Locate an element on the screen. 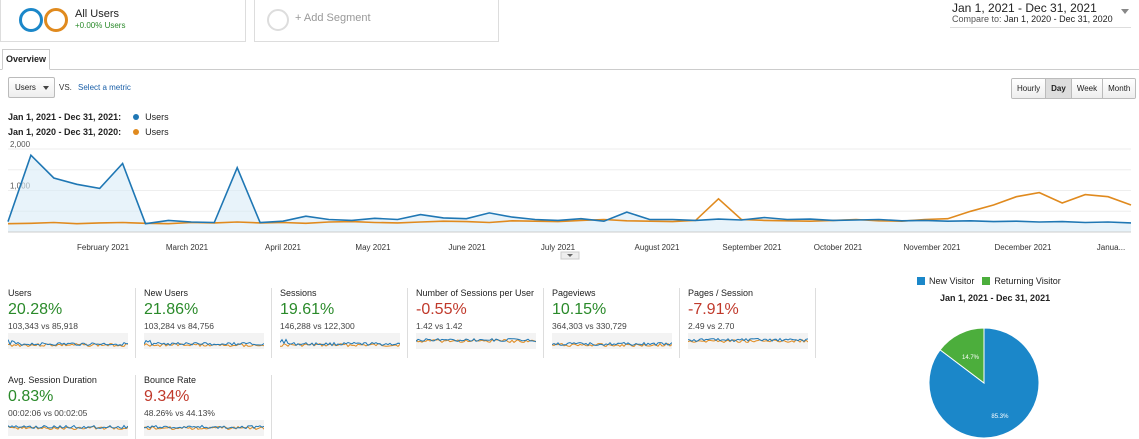 The image size is (1139, 439). metric-comparison: 103,284 vs 84,756 is located at coordinates (179, 326).